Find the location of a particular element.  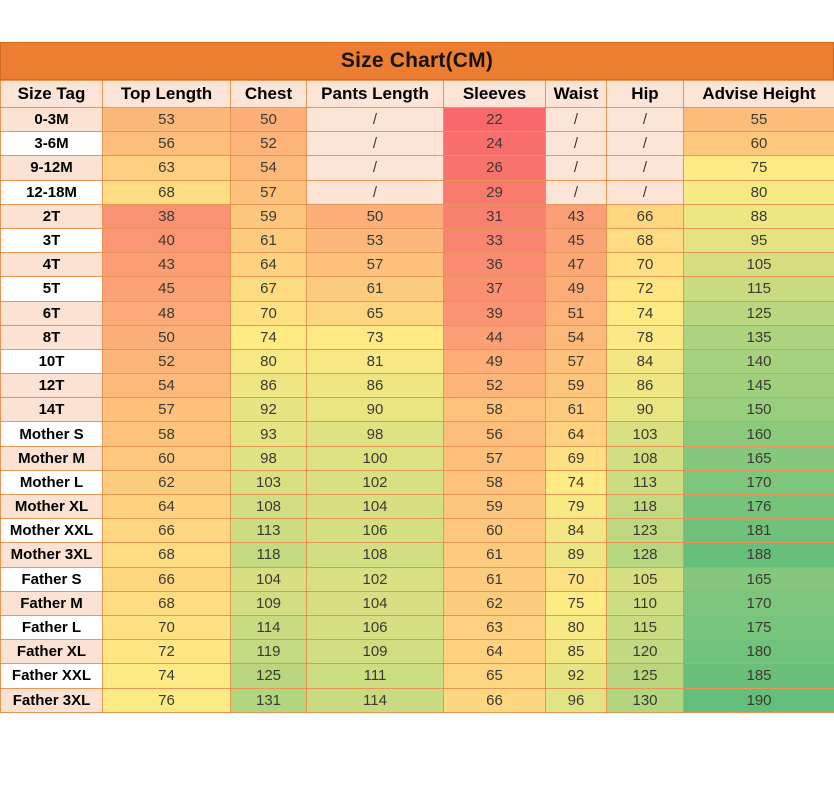

value-cell: 84 is located at coordinates (576, 531).